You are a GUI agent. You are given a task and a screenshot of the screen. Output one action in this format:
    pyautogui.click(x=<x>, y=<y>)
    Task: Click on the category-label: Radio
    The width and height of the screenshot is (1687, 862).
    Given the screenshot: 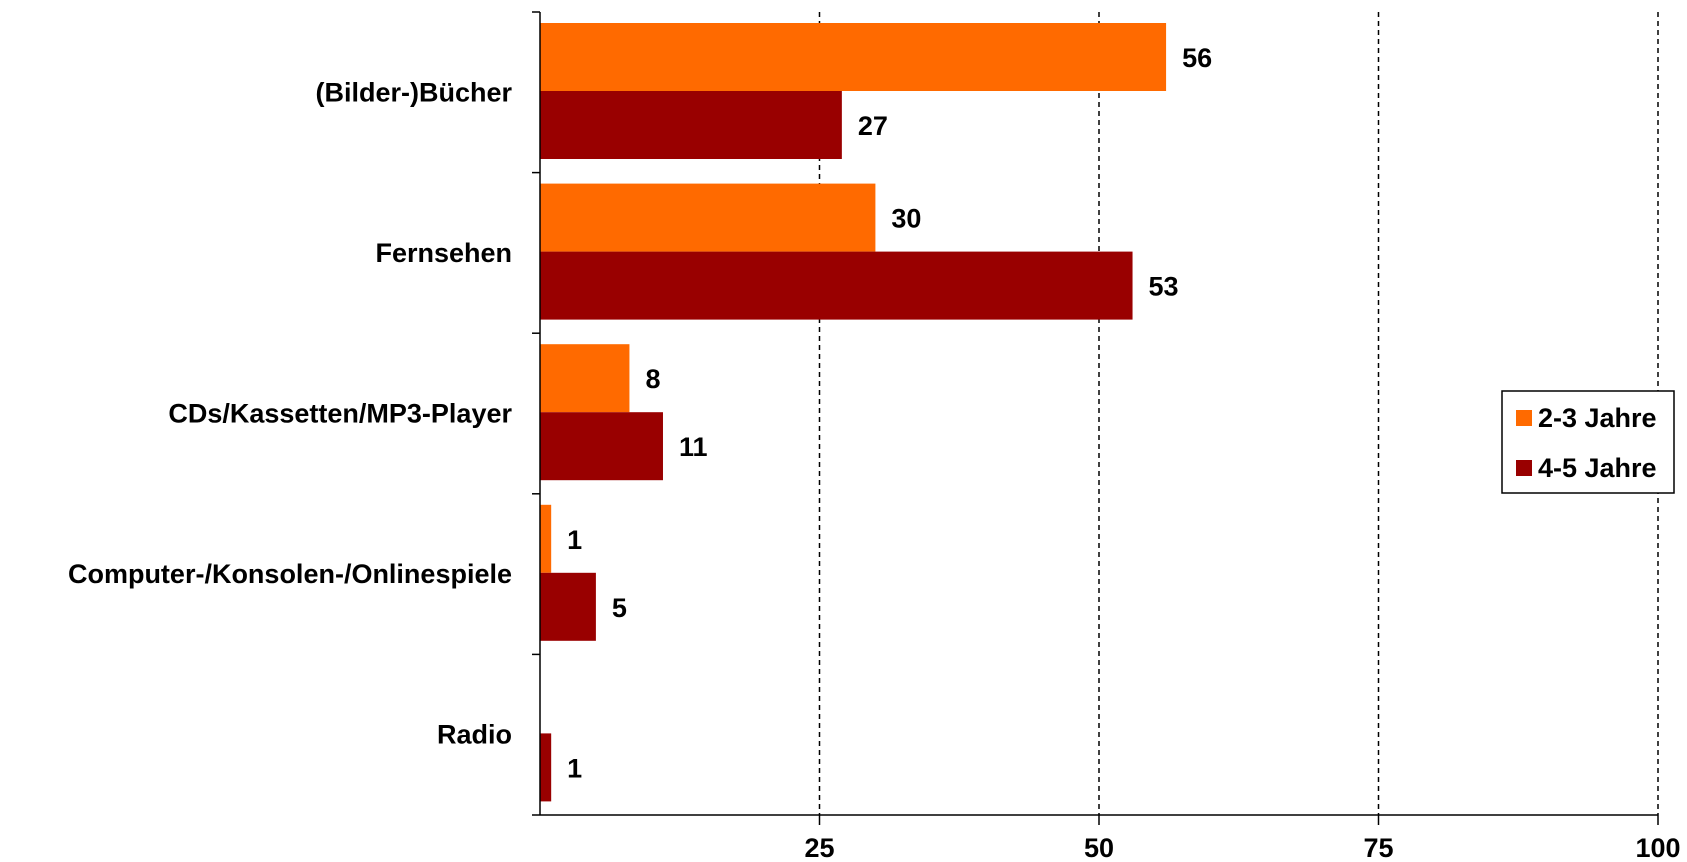 What is the action you would take?
    pyautogui.click(x=474, y=735)
    